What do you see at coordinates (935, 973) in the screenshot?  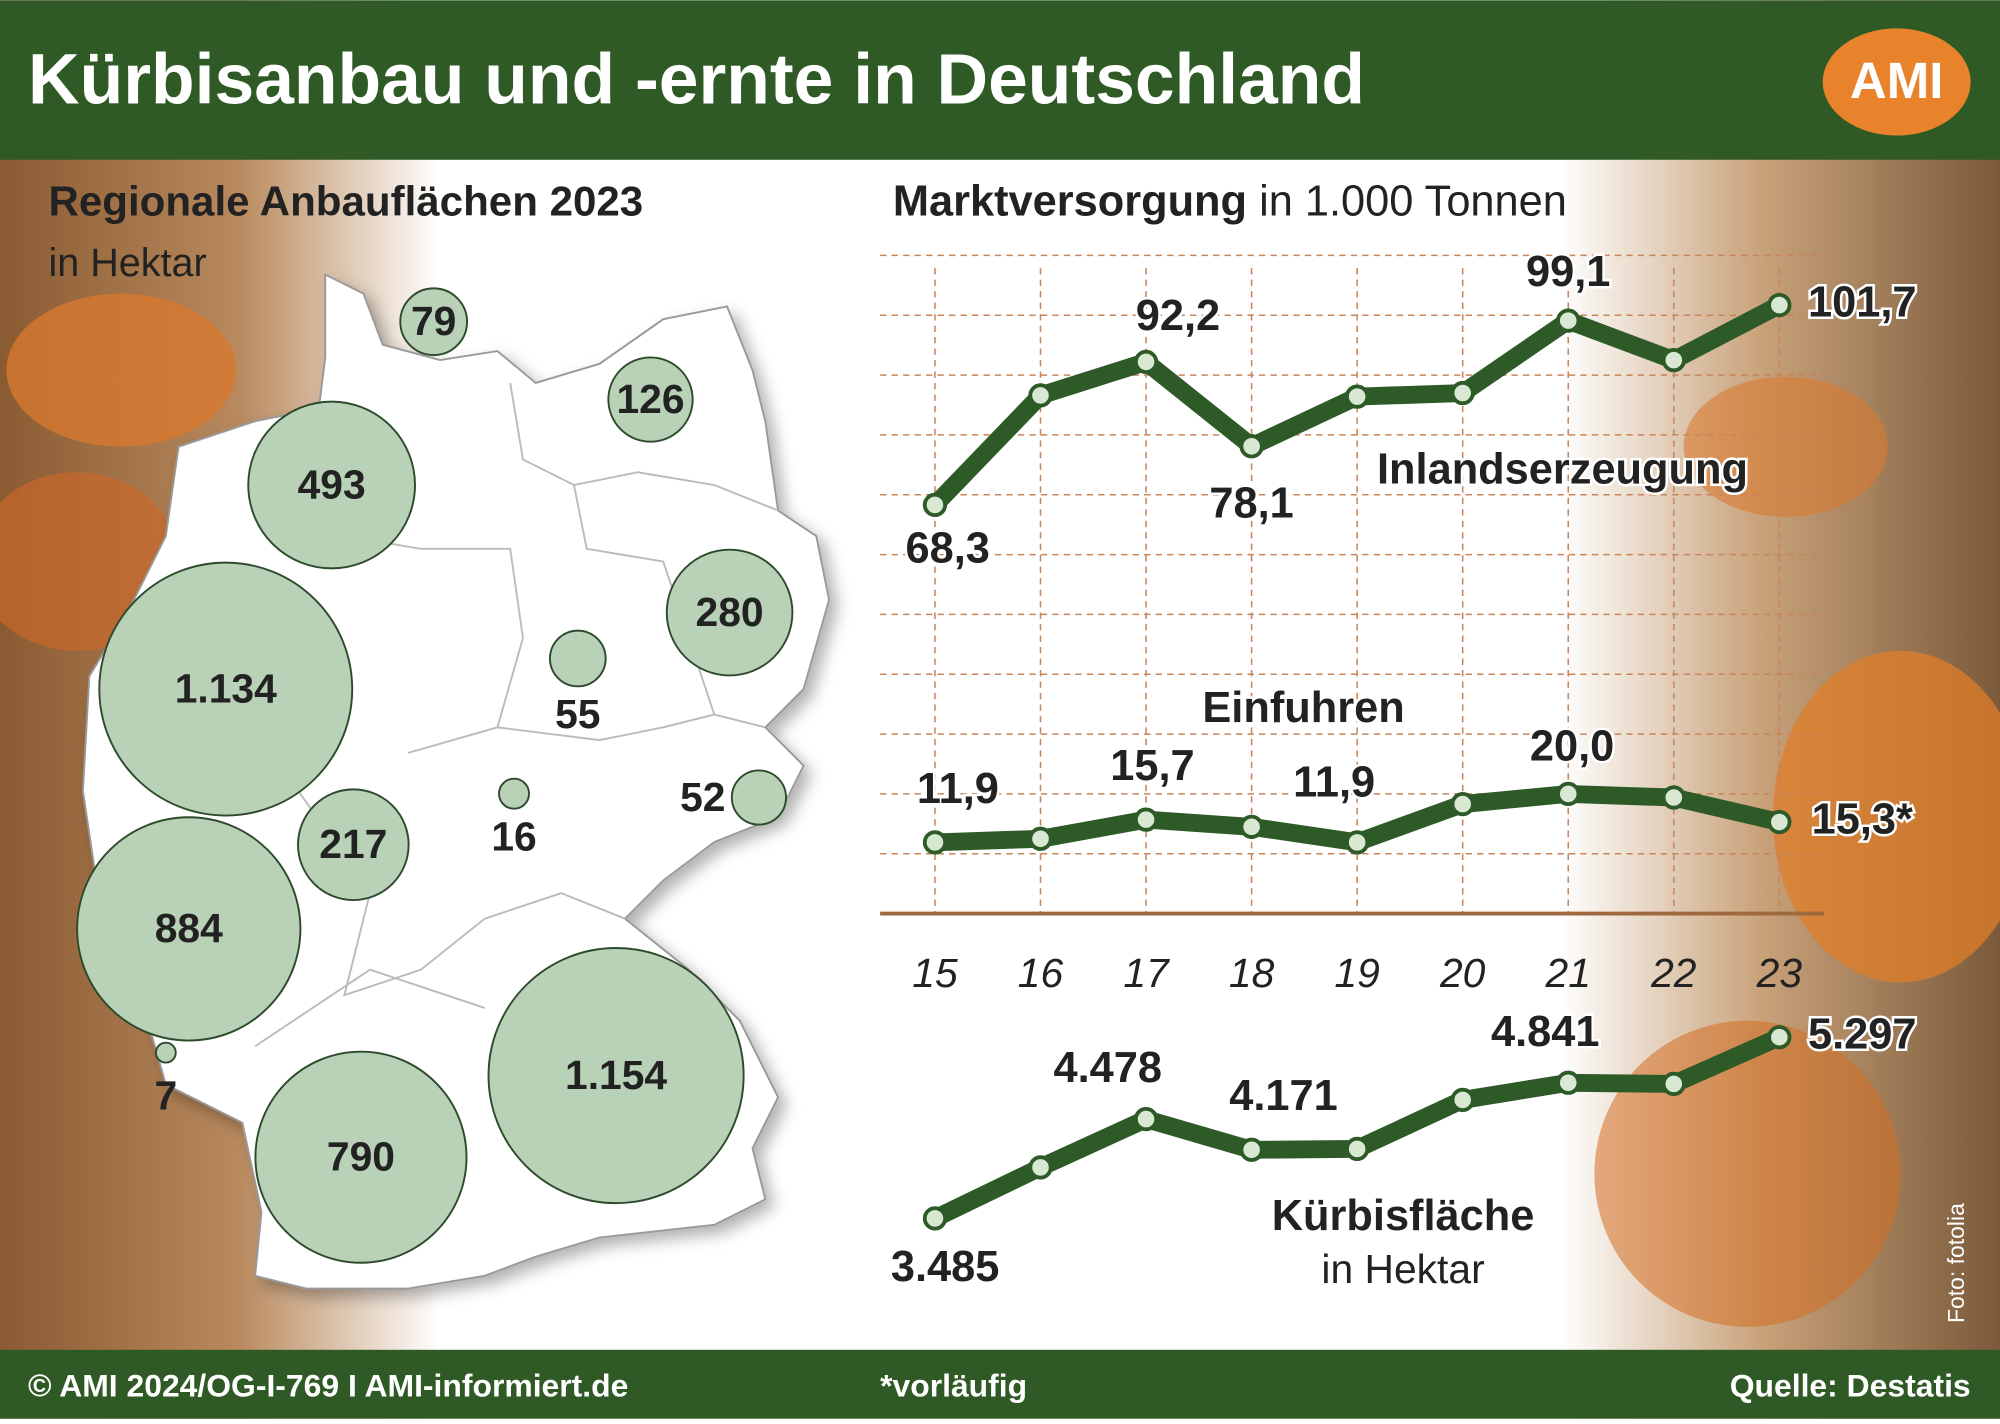 I see `x-tick-label: 15` at bounding box center [935, 973].